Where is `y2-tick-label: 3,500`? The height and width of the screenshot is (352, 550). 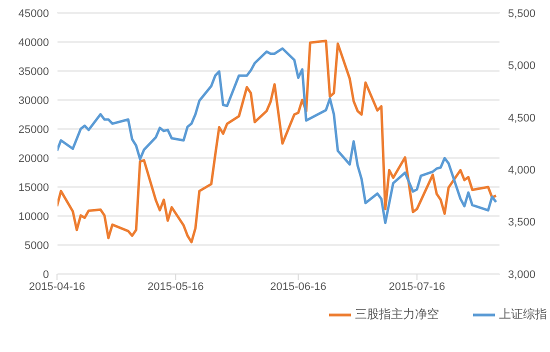 y2-tick-label: 3,500 is located at coordinates (522, 222).